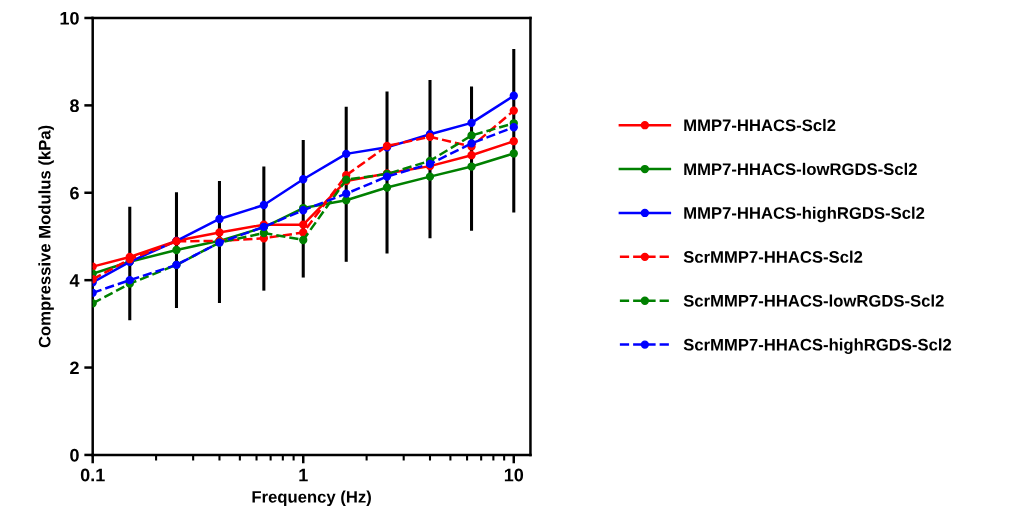 Image resolution: width=1030 pixels, height=529 pixels. I want to click on x-tick-label: 10, so click(514, 475).